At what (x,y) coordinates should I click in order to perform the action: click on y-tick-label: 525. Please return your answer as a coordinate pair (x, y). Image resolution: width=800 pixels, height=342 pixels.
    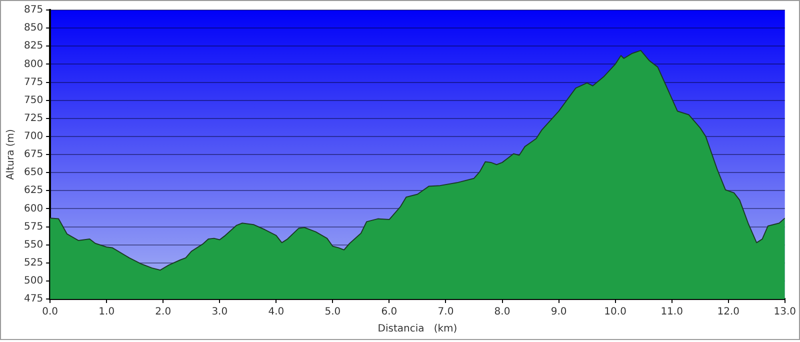
    Looking at the image, I should click on (34, 262).